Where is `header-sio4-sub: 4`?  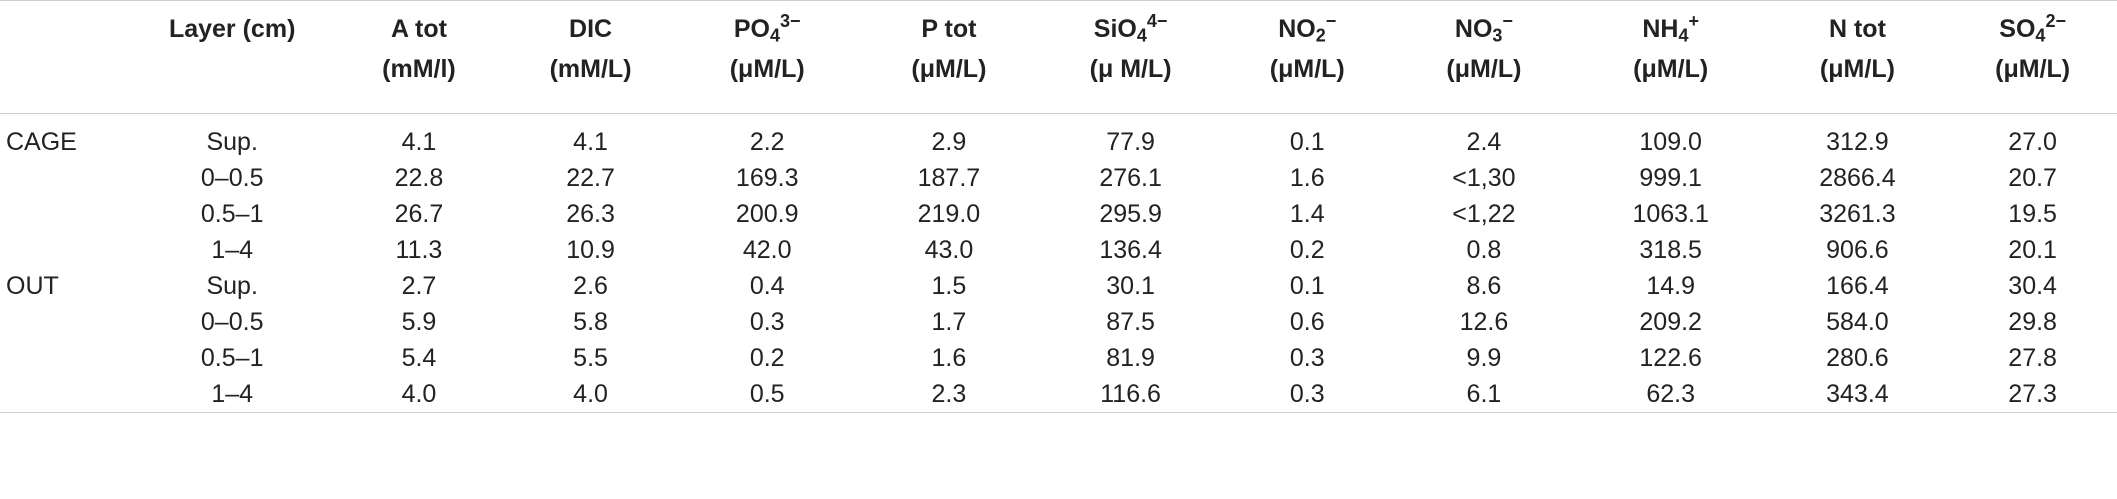 header-sio4-sub: 4 is located at coordinates (1141, 35).